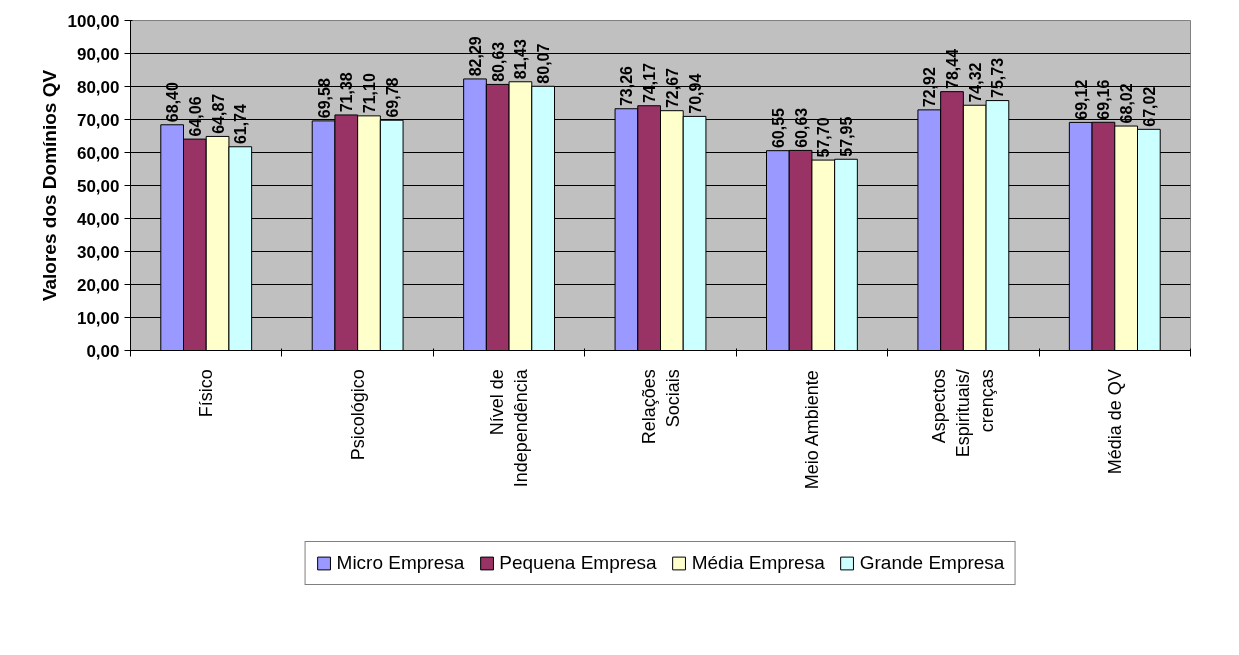 This screenshot has height=655, width=1239. I want to click on data-label: 80,07, so click(544, 63).